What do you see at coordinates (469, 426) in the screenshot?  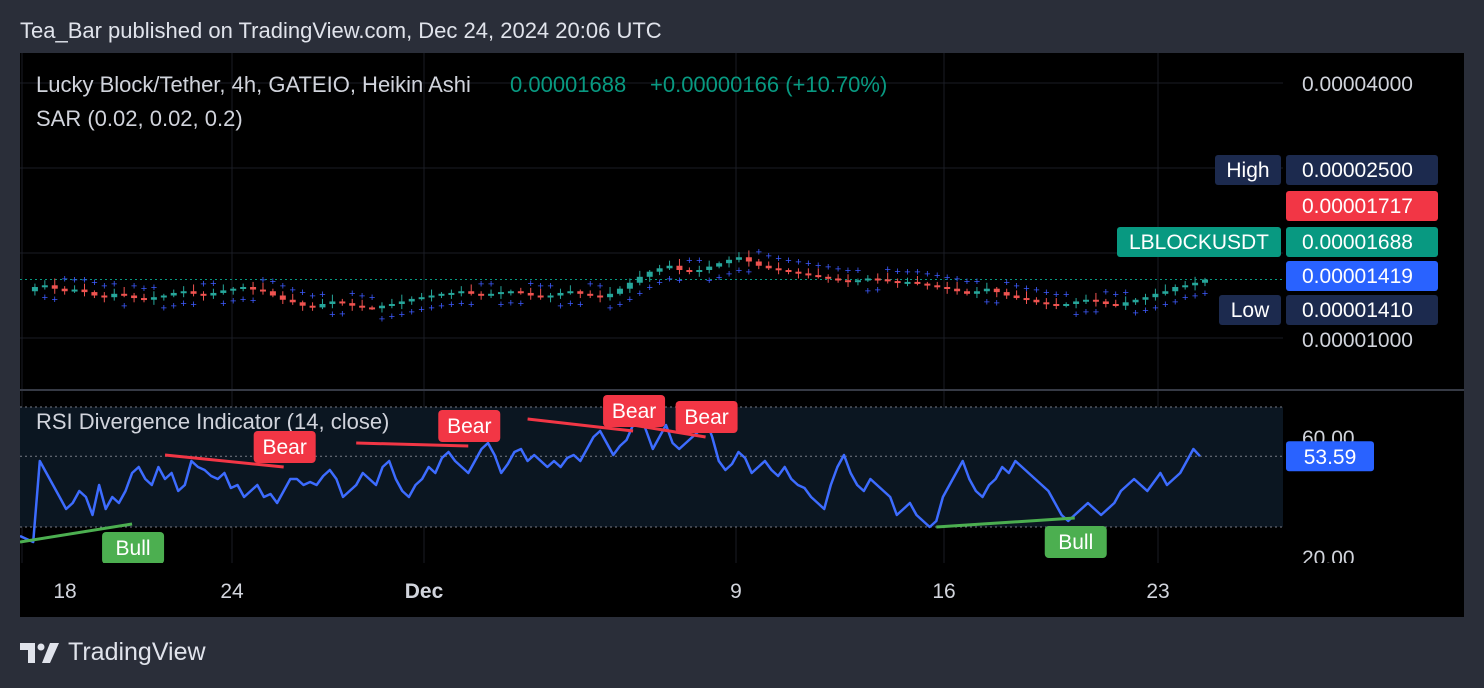 I see `bear-divergence-label: Bear` at bounding box center [469, 426].